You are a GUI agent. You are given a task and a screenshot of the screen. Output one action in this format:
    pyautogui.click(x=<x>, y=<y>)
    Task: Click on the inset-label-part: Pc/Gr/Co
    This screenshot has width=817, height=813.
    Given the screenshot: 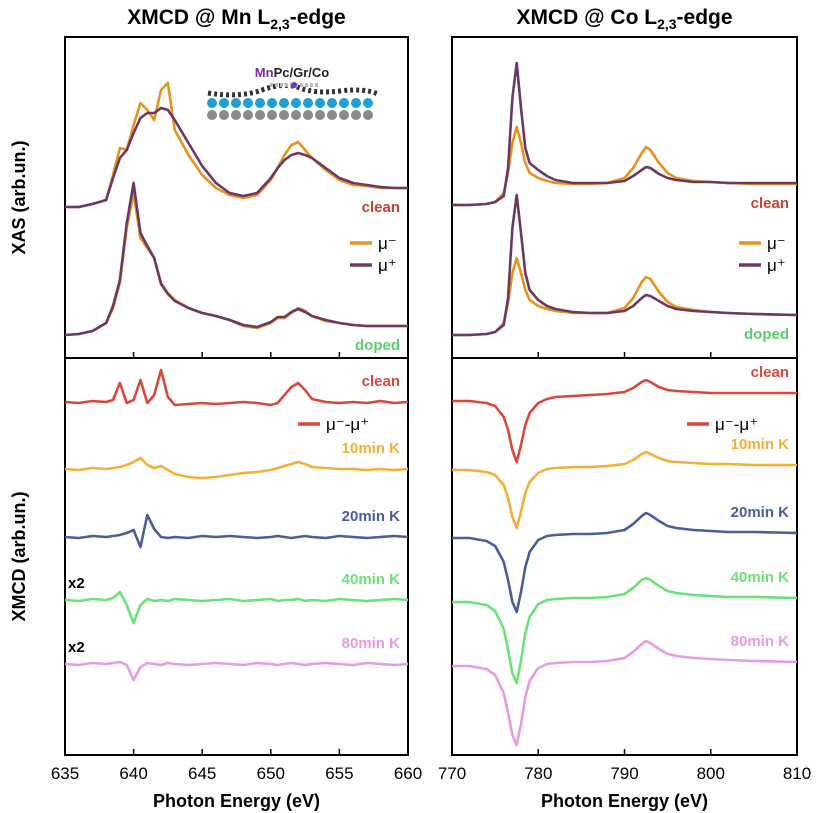 What is the action you would take?
    pyautogui.click(x=302, y=72)
    